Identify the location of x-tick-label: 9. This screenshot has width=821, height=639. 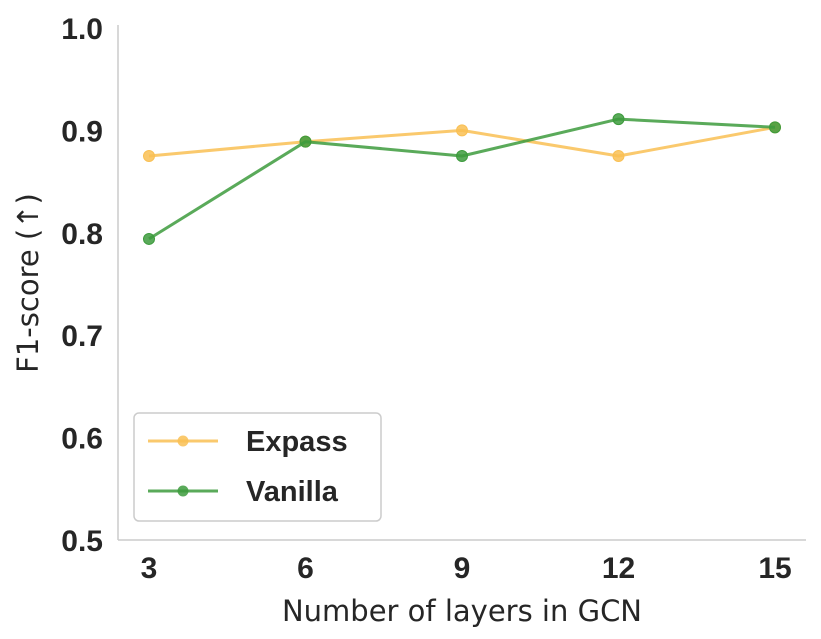
(462, 568).